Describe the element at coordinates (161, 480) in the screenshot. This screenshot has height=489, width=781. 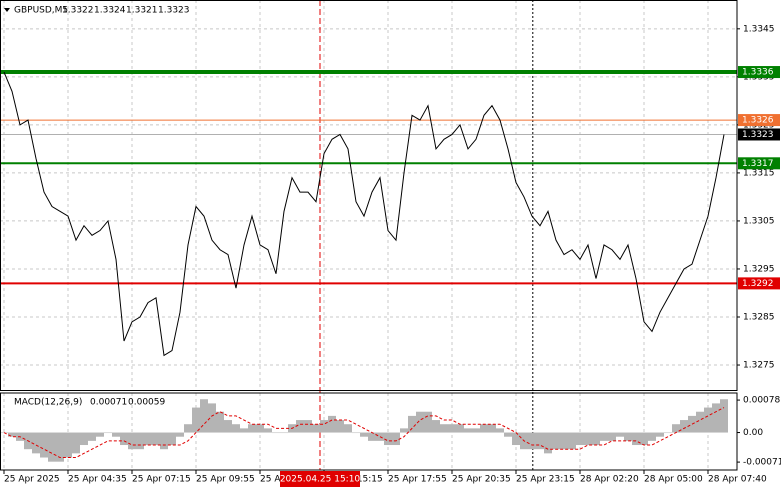
I see `x-tick-label: 25 Apr 07:15` at that location.